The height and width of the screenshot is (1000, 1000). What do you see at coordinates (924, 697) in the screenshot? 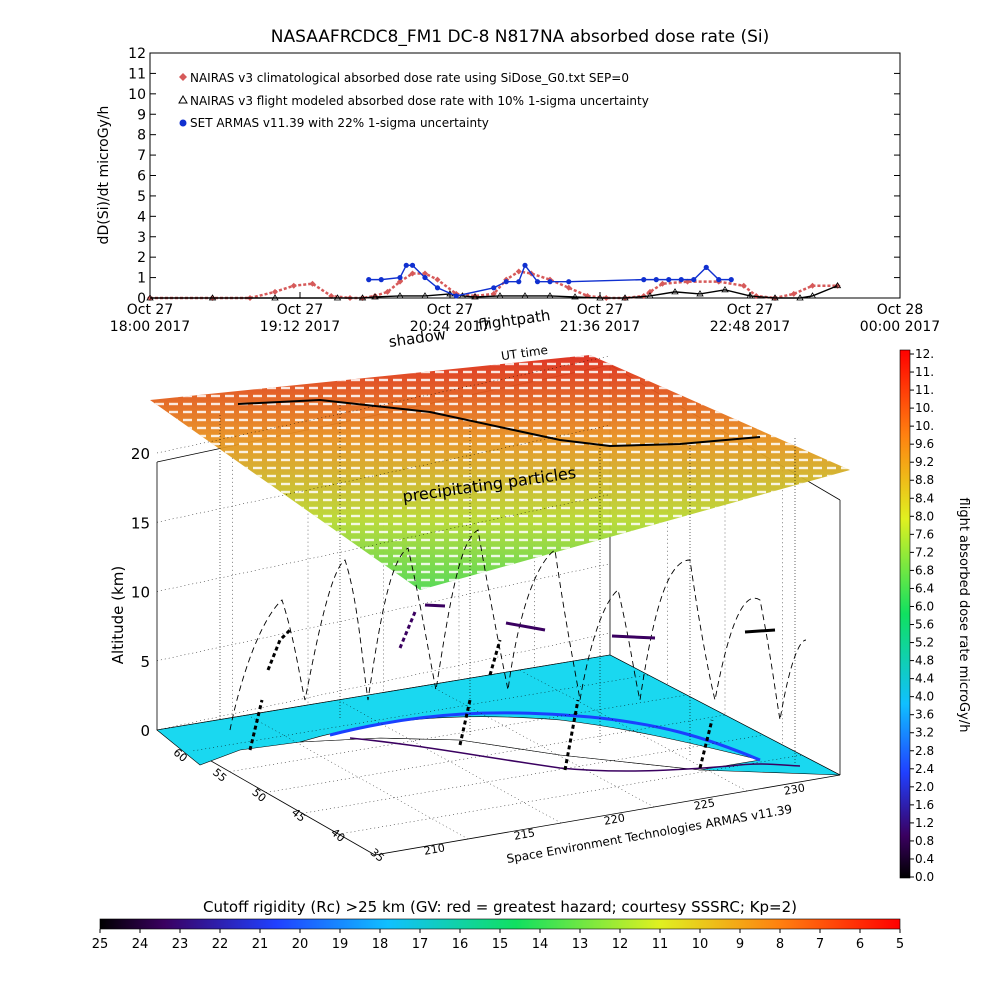
I see `dose-colorbar-tick-label: 4.0` at bounding box center [924, 697].